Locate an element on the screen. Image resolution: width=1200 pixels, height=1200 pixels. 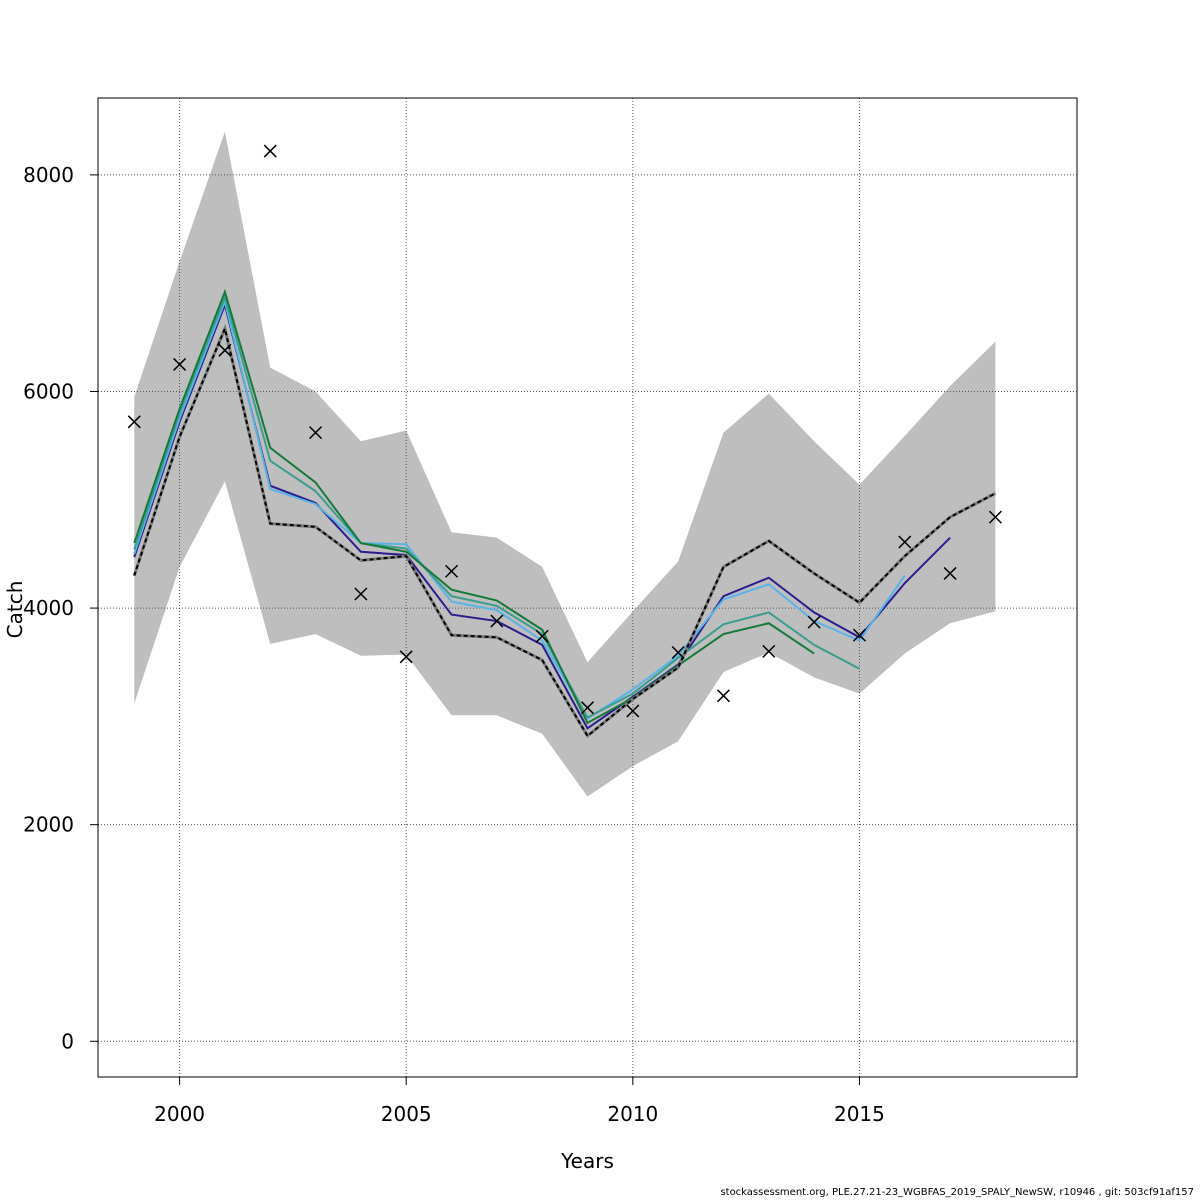
x-tick-label: 2000 is located at coordinates (179, 1114).